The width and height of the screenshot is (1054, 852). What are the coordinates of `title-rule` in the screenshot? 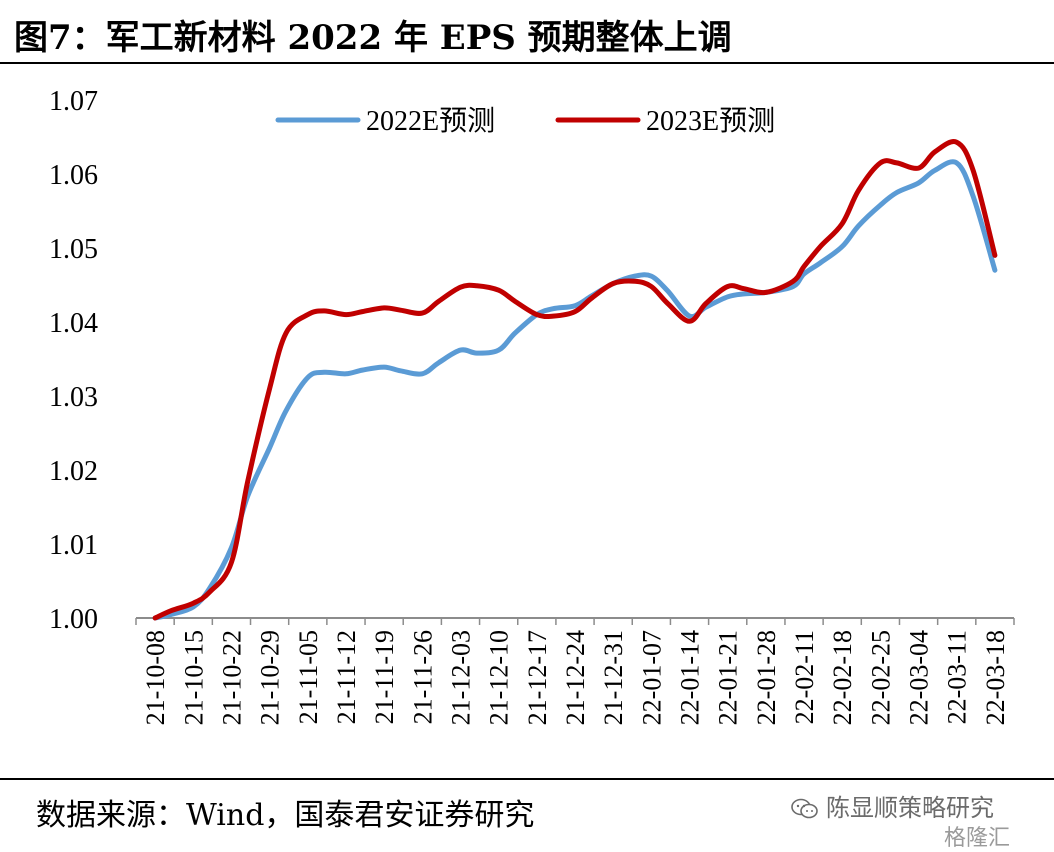 It's located at (527, 63).